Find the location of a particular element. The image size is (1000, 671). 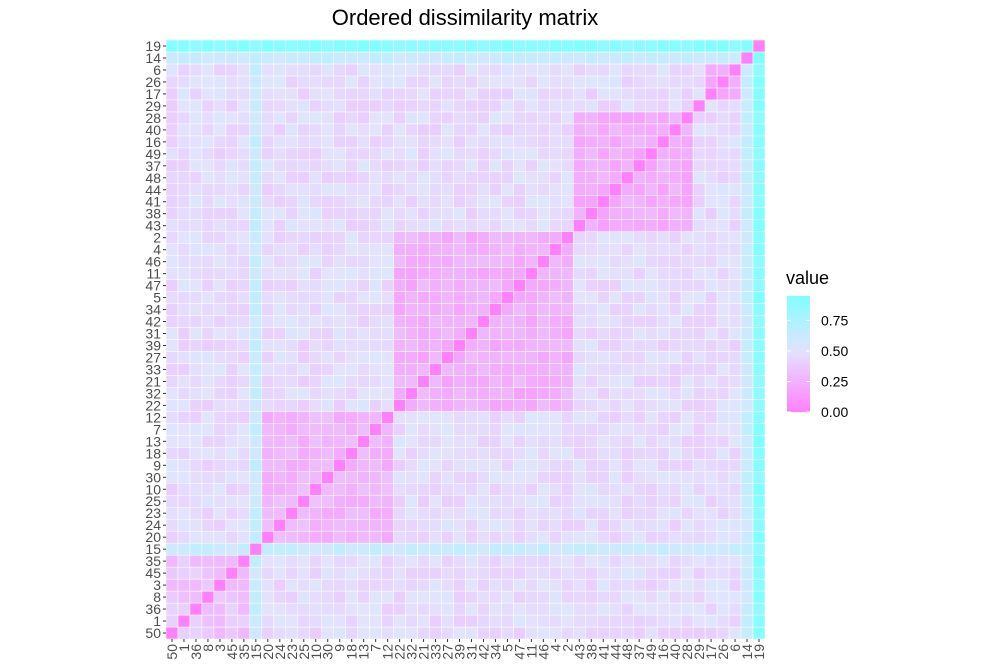

x-tick-label: 28 is located at coordinates (687, 652).